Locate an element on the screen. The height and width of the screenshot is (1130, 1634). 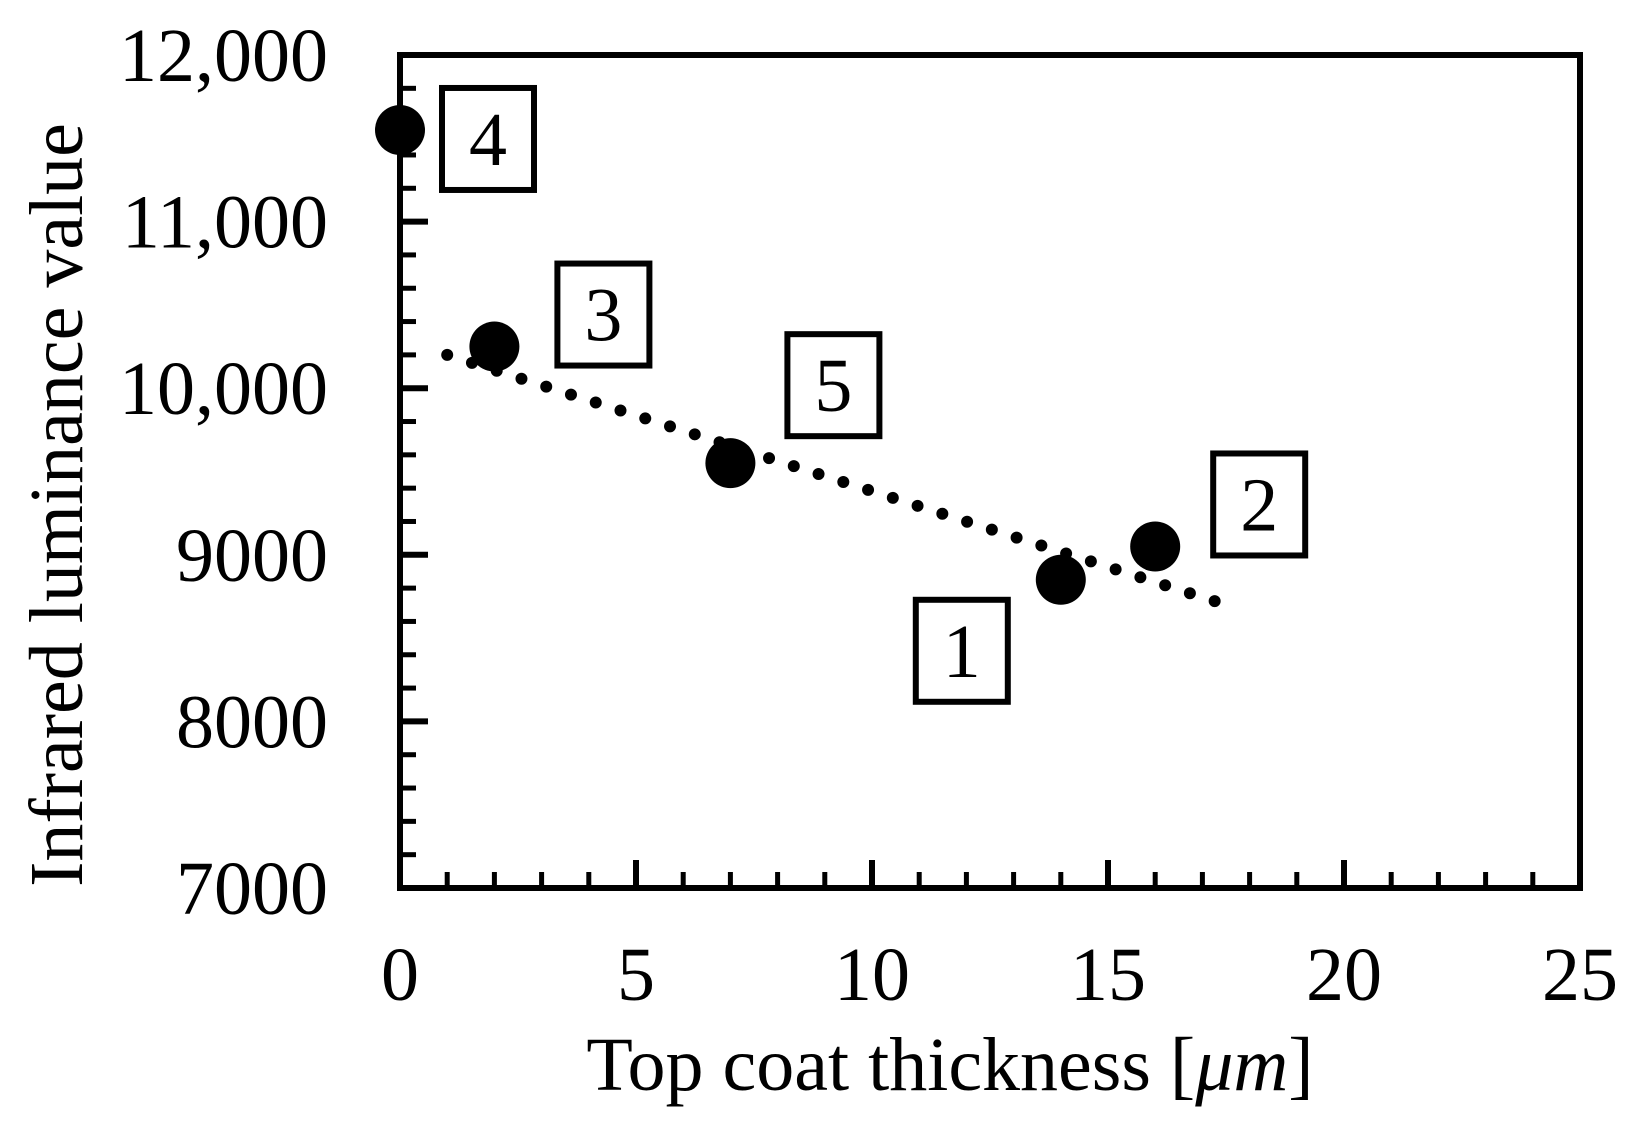
point-label-text: 1 is located at coordinates (962, 652).